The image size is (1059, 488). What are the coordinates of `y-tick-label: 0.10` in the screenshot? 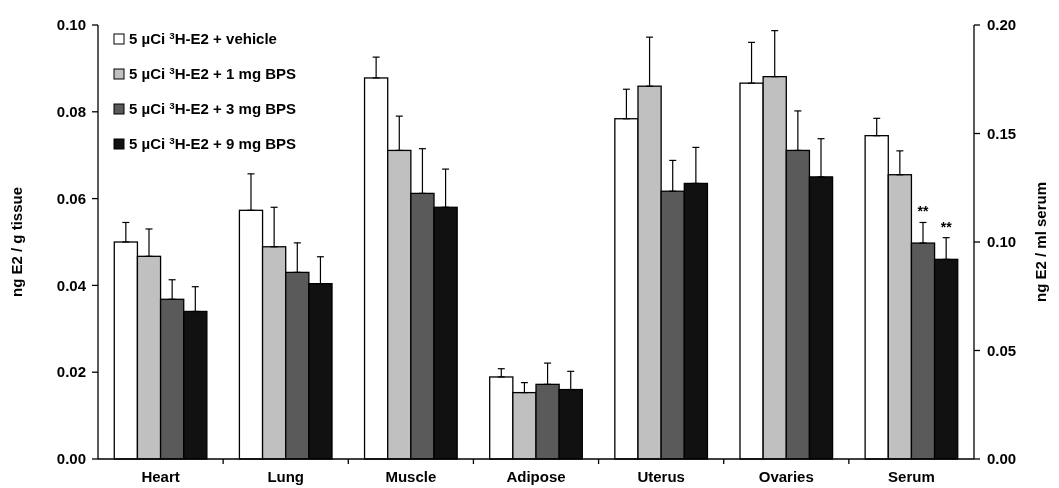 It's located at (71, 25).